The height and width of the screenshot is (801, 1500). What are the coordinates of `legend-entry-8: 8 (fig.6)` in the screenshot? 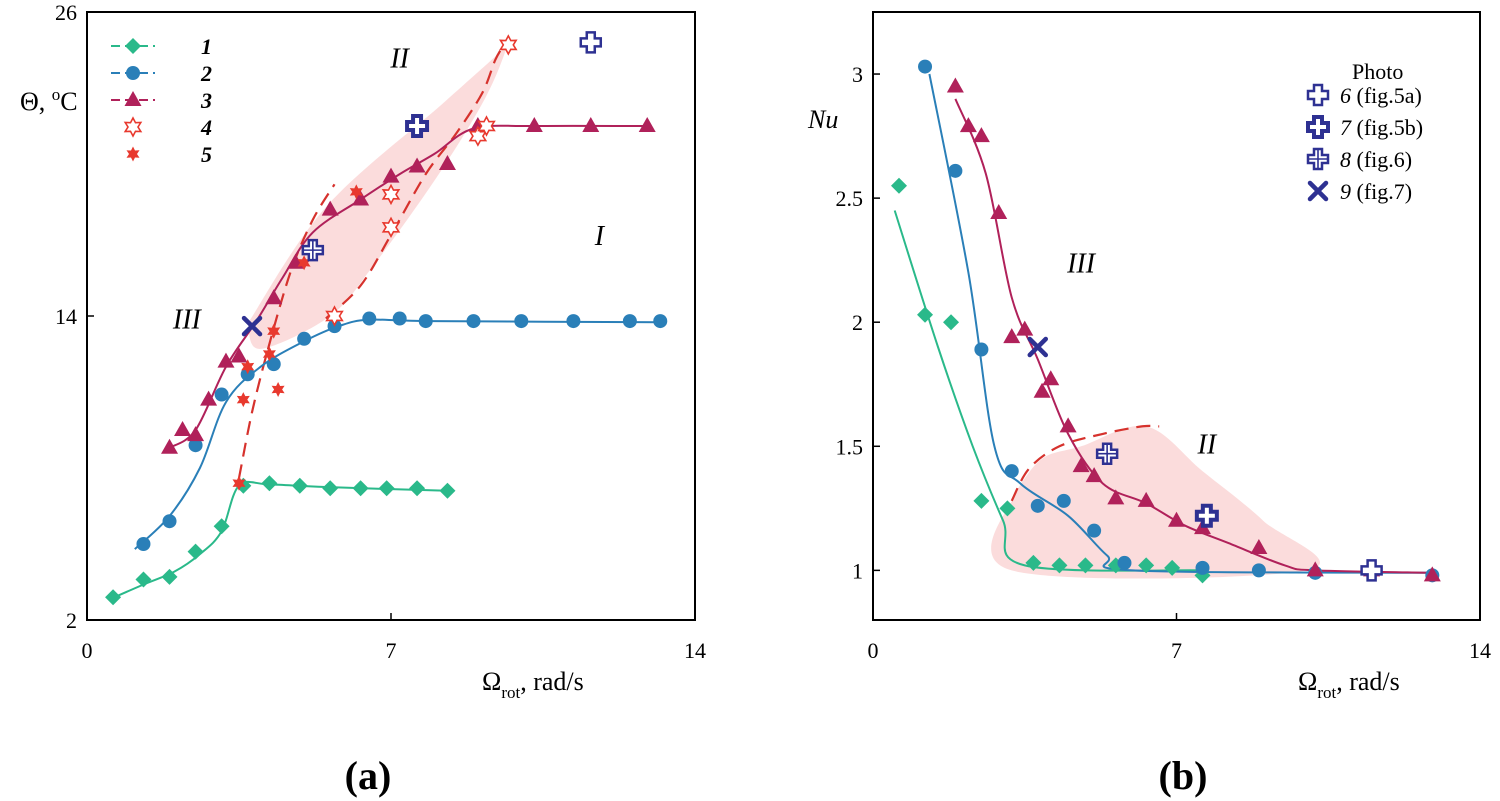 It's located at (1359, 159).